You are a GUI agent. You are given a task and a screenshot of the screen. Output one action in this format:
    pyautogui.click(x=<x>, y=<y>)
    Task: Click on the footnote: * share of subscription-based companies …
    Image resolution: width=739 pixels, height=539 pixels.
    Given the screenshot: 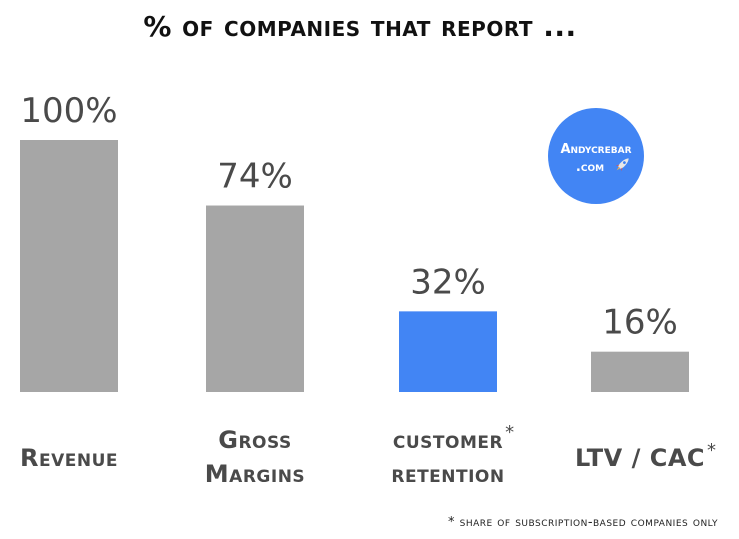 What is the action you would take?
    pyautogui.click(x=583, y=522)
    